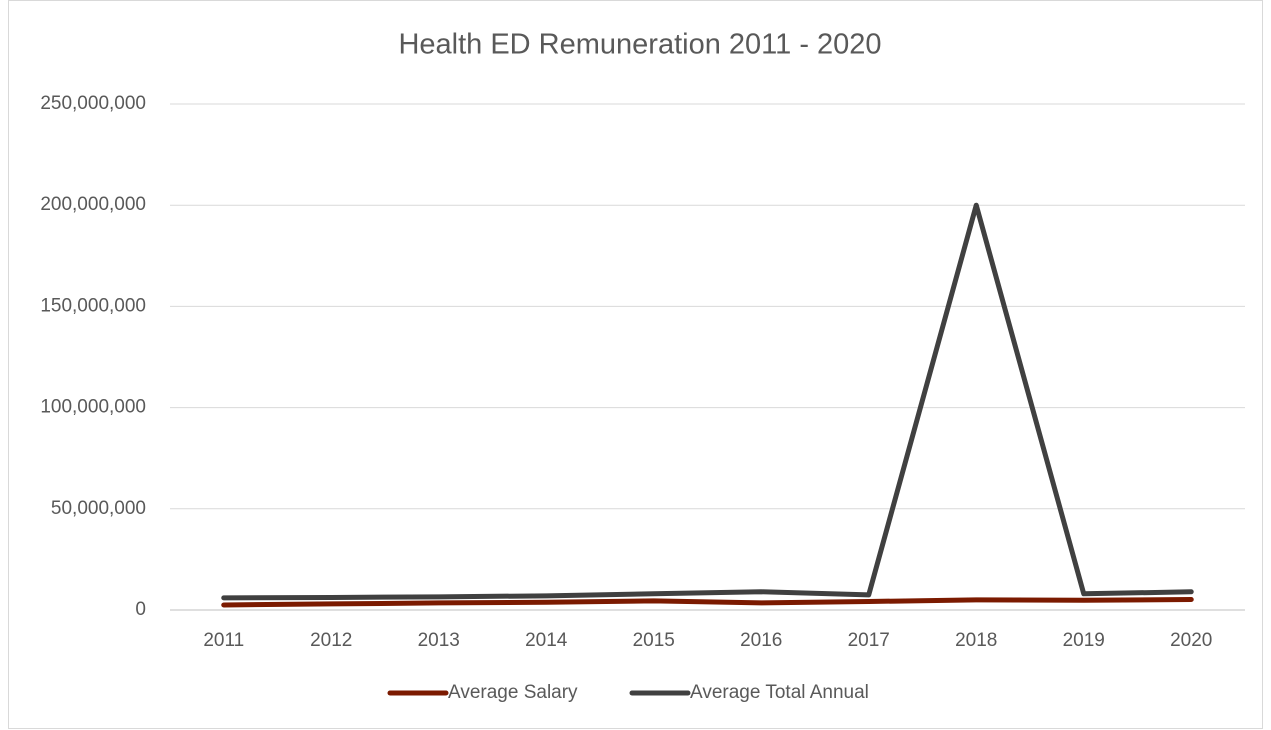 The height and width of the screenshot is (730, 1271). Describe the element at coordinates (1084, 640) in the screenshot. I see `x-tick-label: 2019` at that location.